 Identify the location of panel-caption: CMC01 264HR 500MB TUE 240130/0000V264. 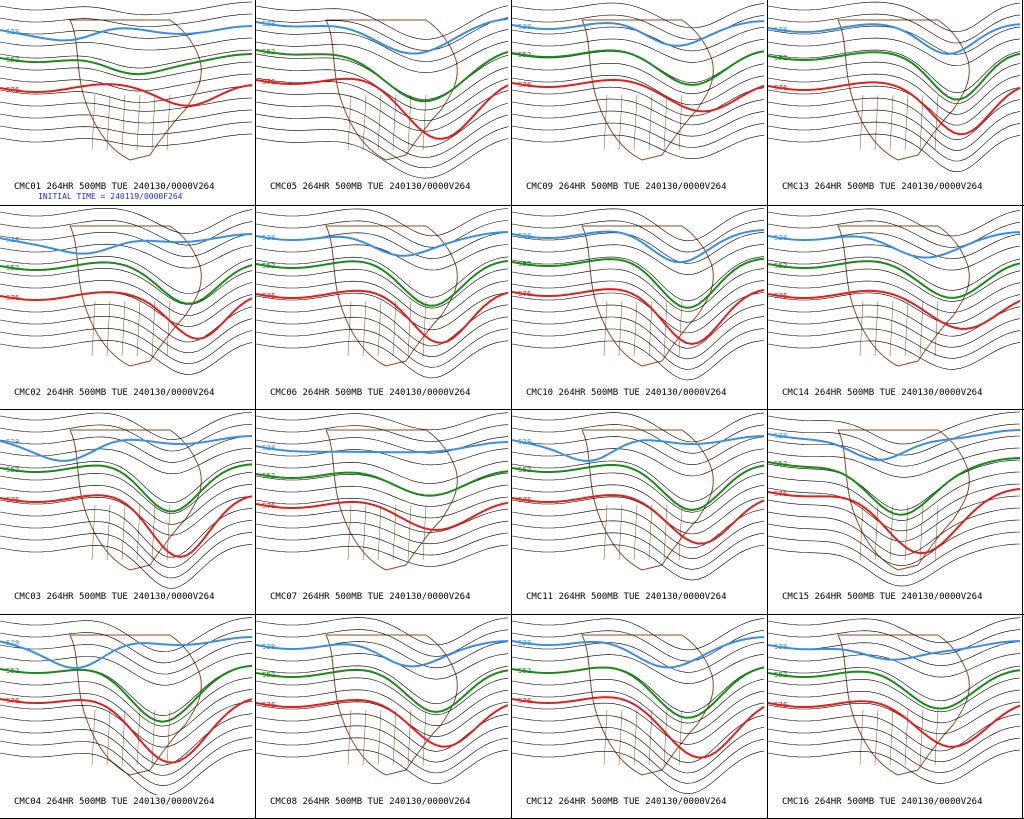
(114, 187).